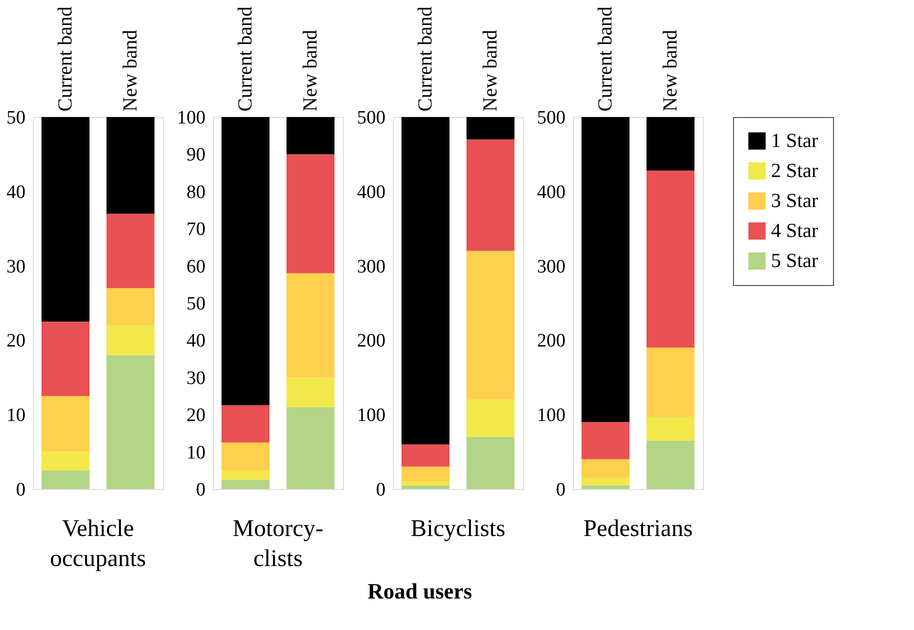 This screenshot has width=914, height=630. I want to click on legend-label: 2 Star, so click(795, 171).